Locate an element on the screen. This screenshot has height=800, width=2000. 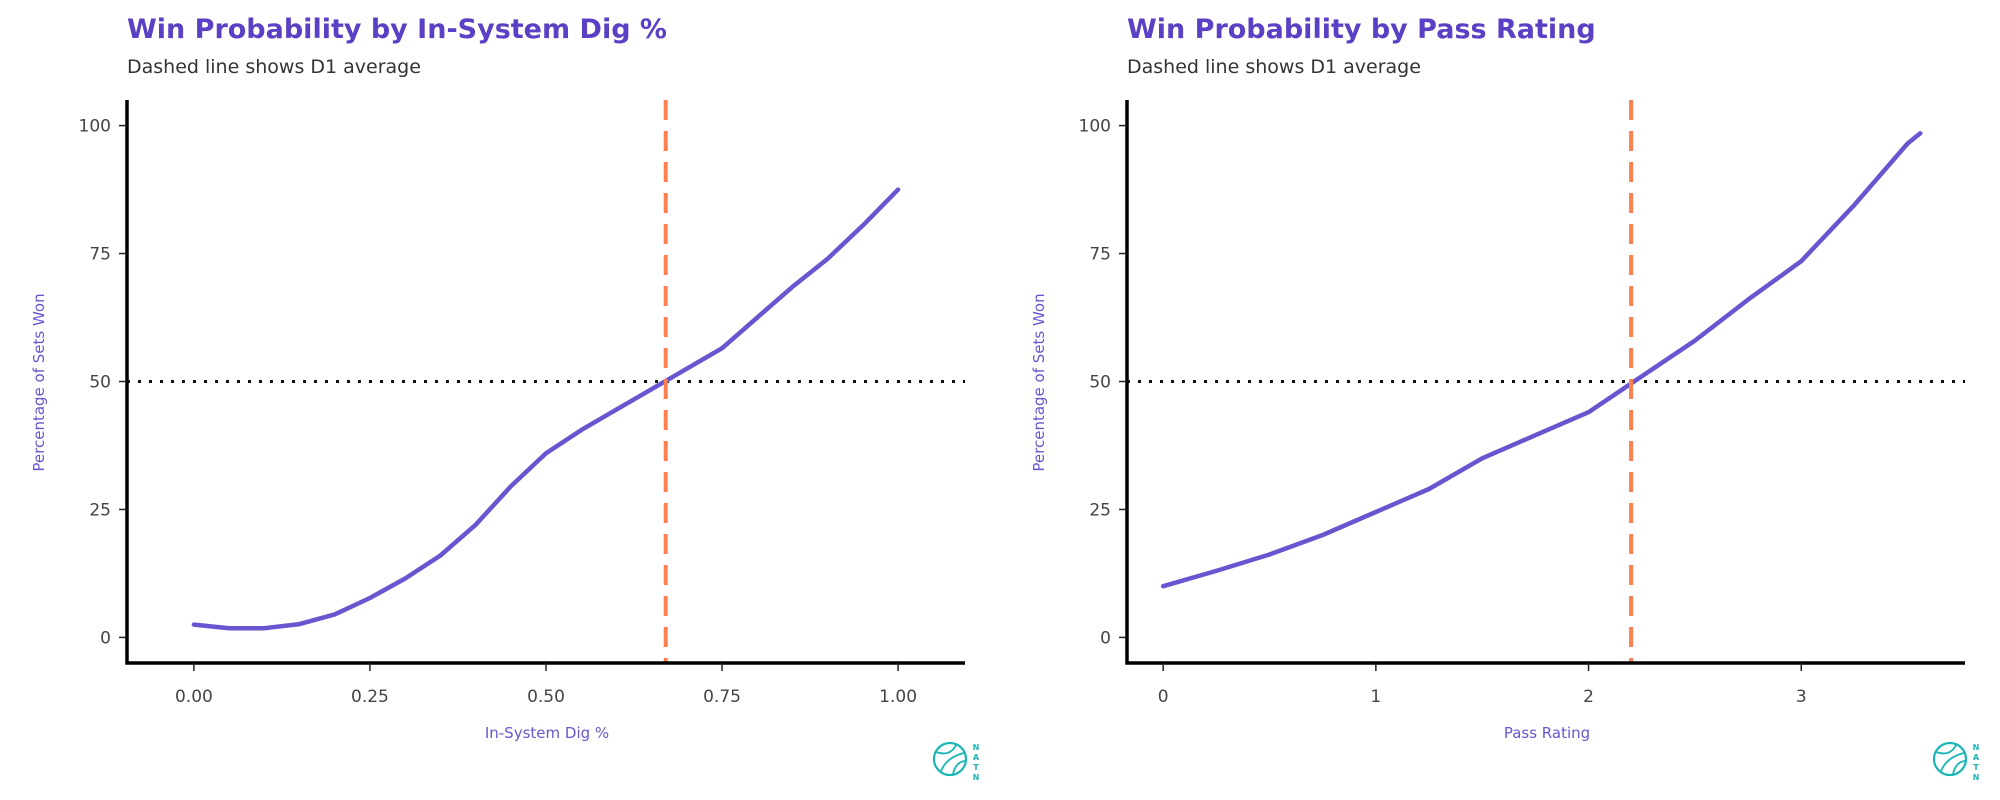
x-axis-title: In-System Dig % is located at coordinates (547, 733).